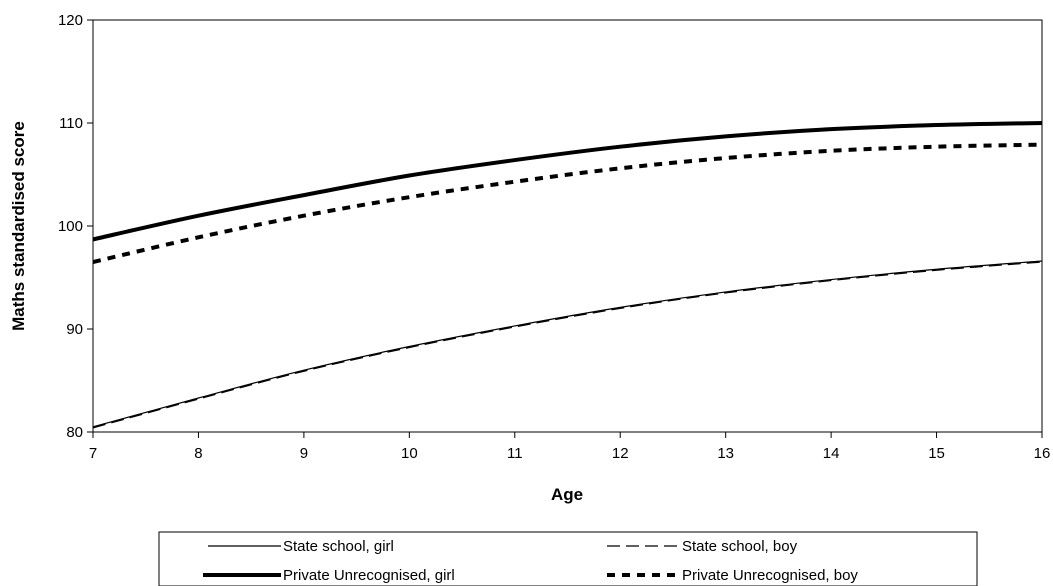 The width and height of the screenshot is (1053, 586). Describe the element at coordinates (740, 546) in the screenshot. I see `legend-label-state-boy: State school, boy` at that location.